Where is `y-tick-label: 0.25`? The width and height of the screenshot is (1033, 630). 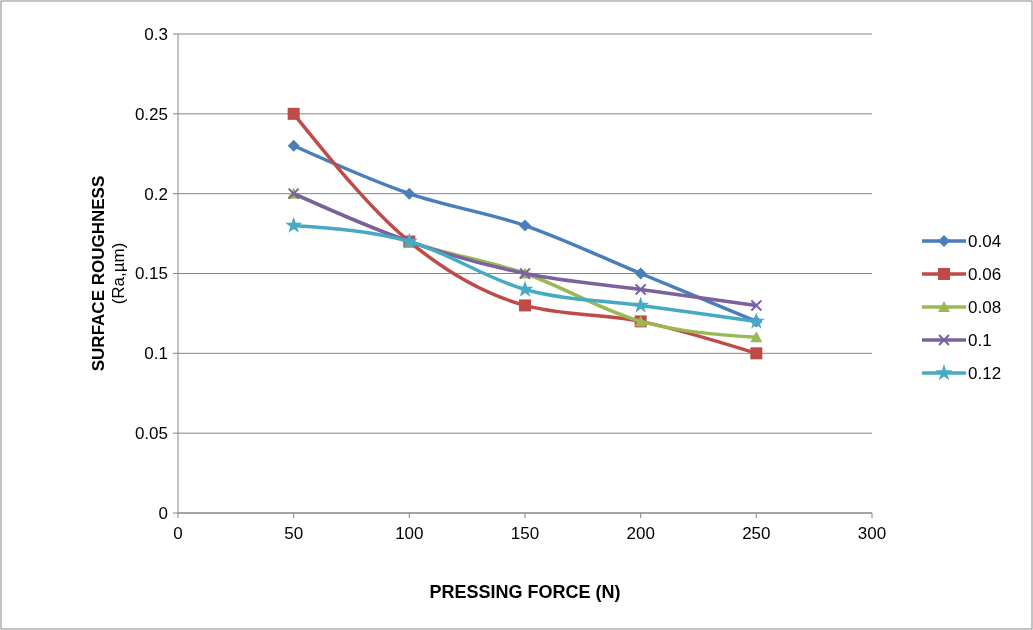
y-tick-label: 0.25 is located at coordinates (151, 114).